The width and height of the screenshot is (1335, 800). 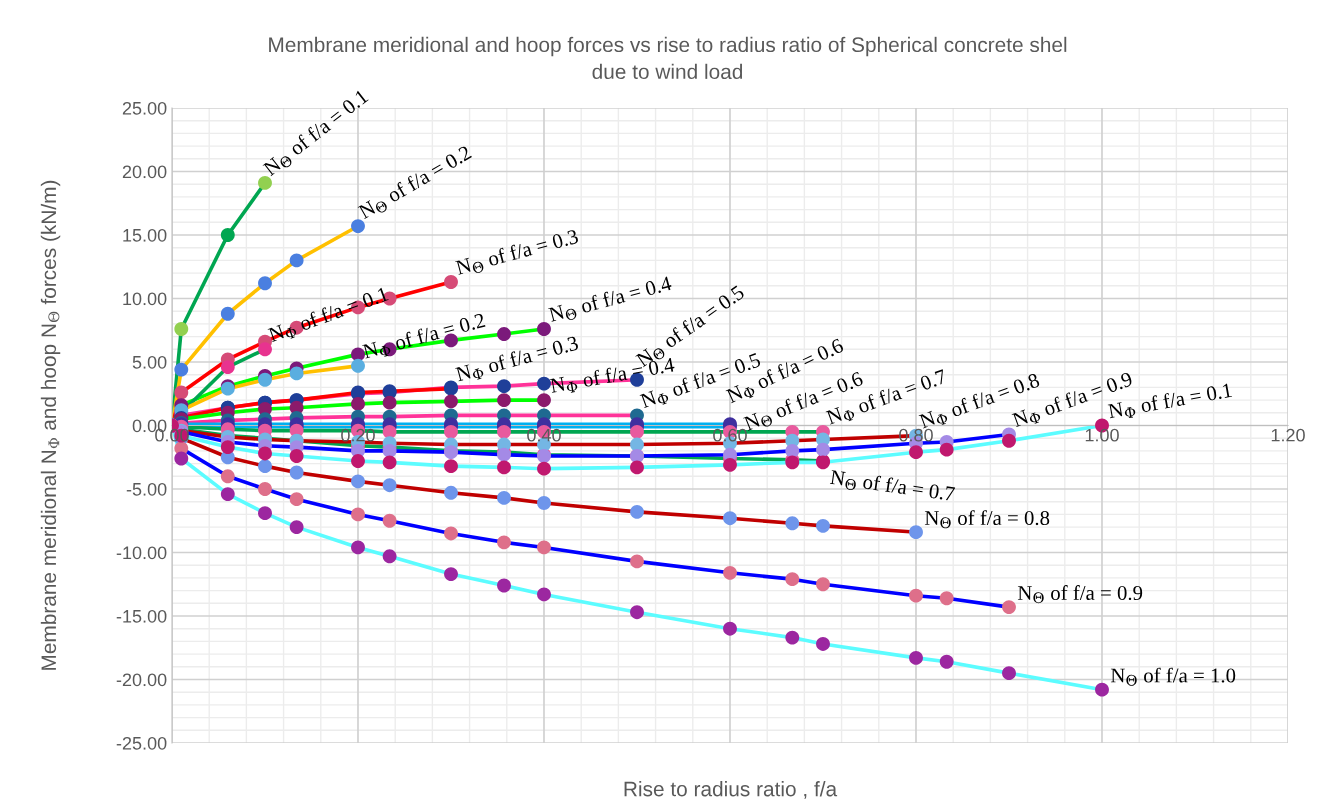 I want to click on y-tick-label: 5.00, so click(x=149, y=362).